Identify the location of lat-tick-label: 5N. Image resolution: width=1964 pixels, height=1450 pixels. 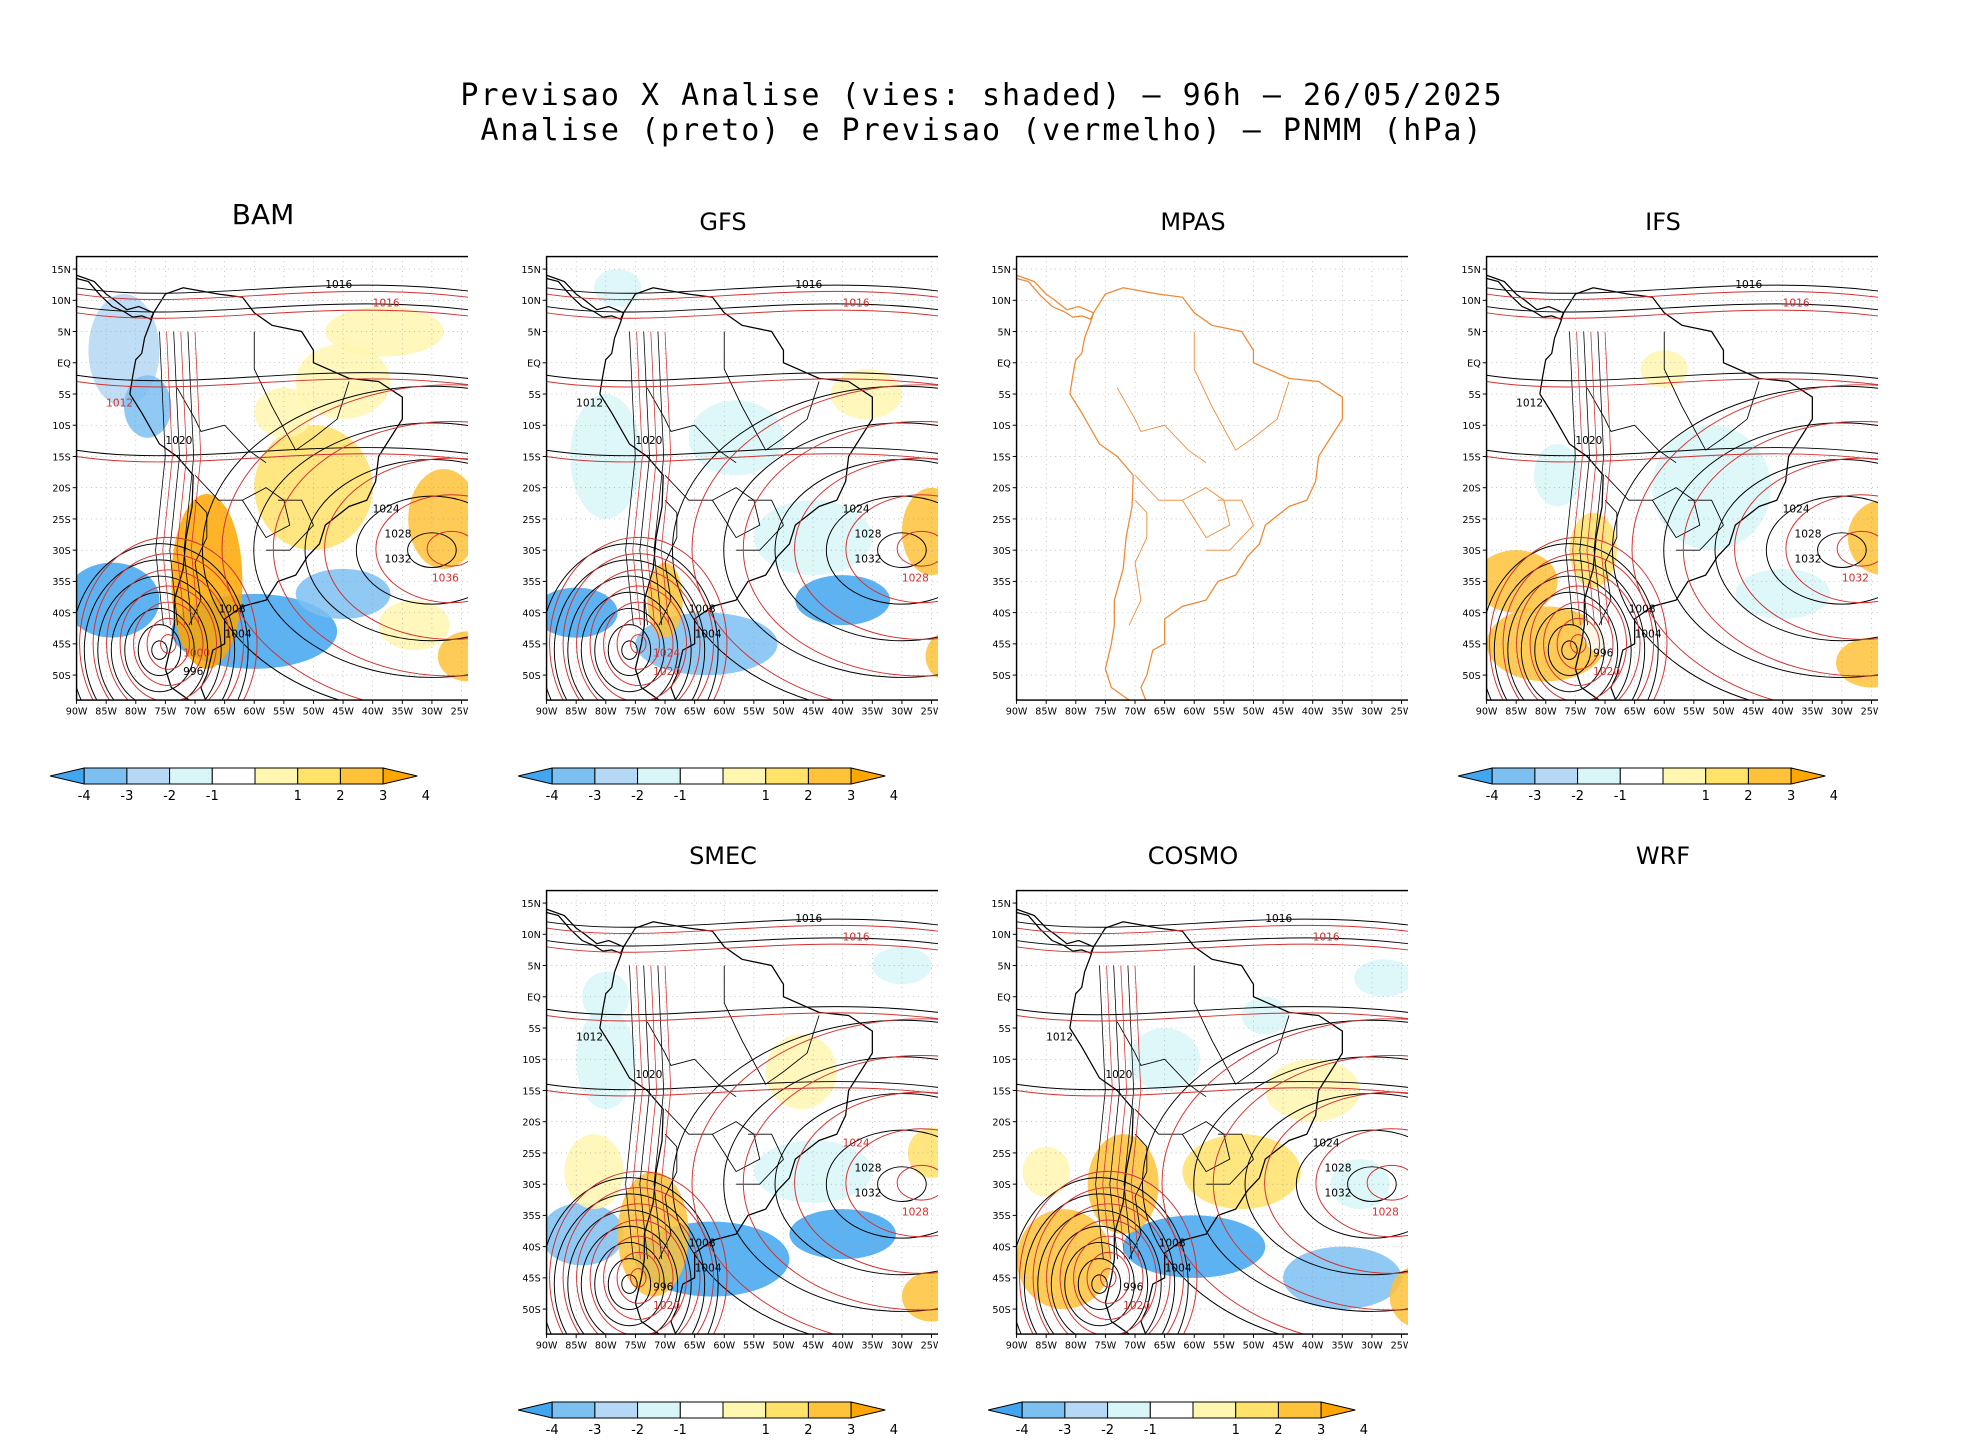
(63, 332).